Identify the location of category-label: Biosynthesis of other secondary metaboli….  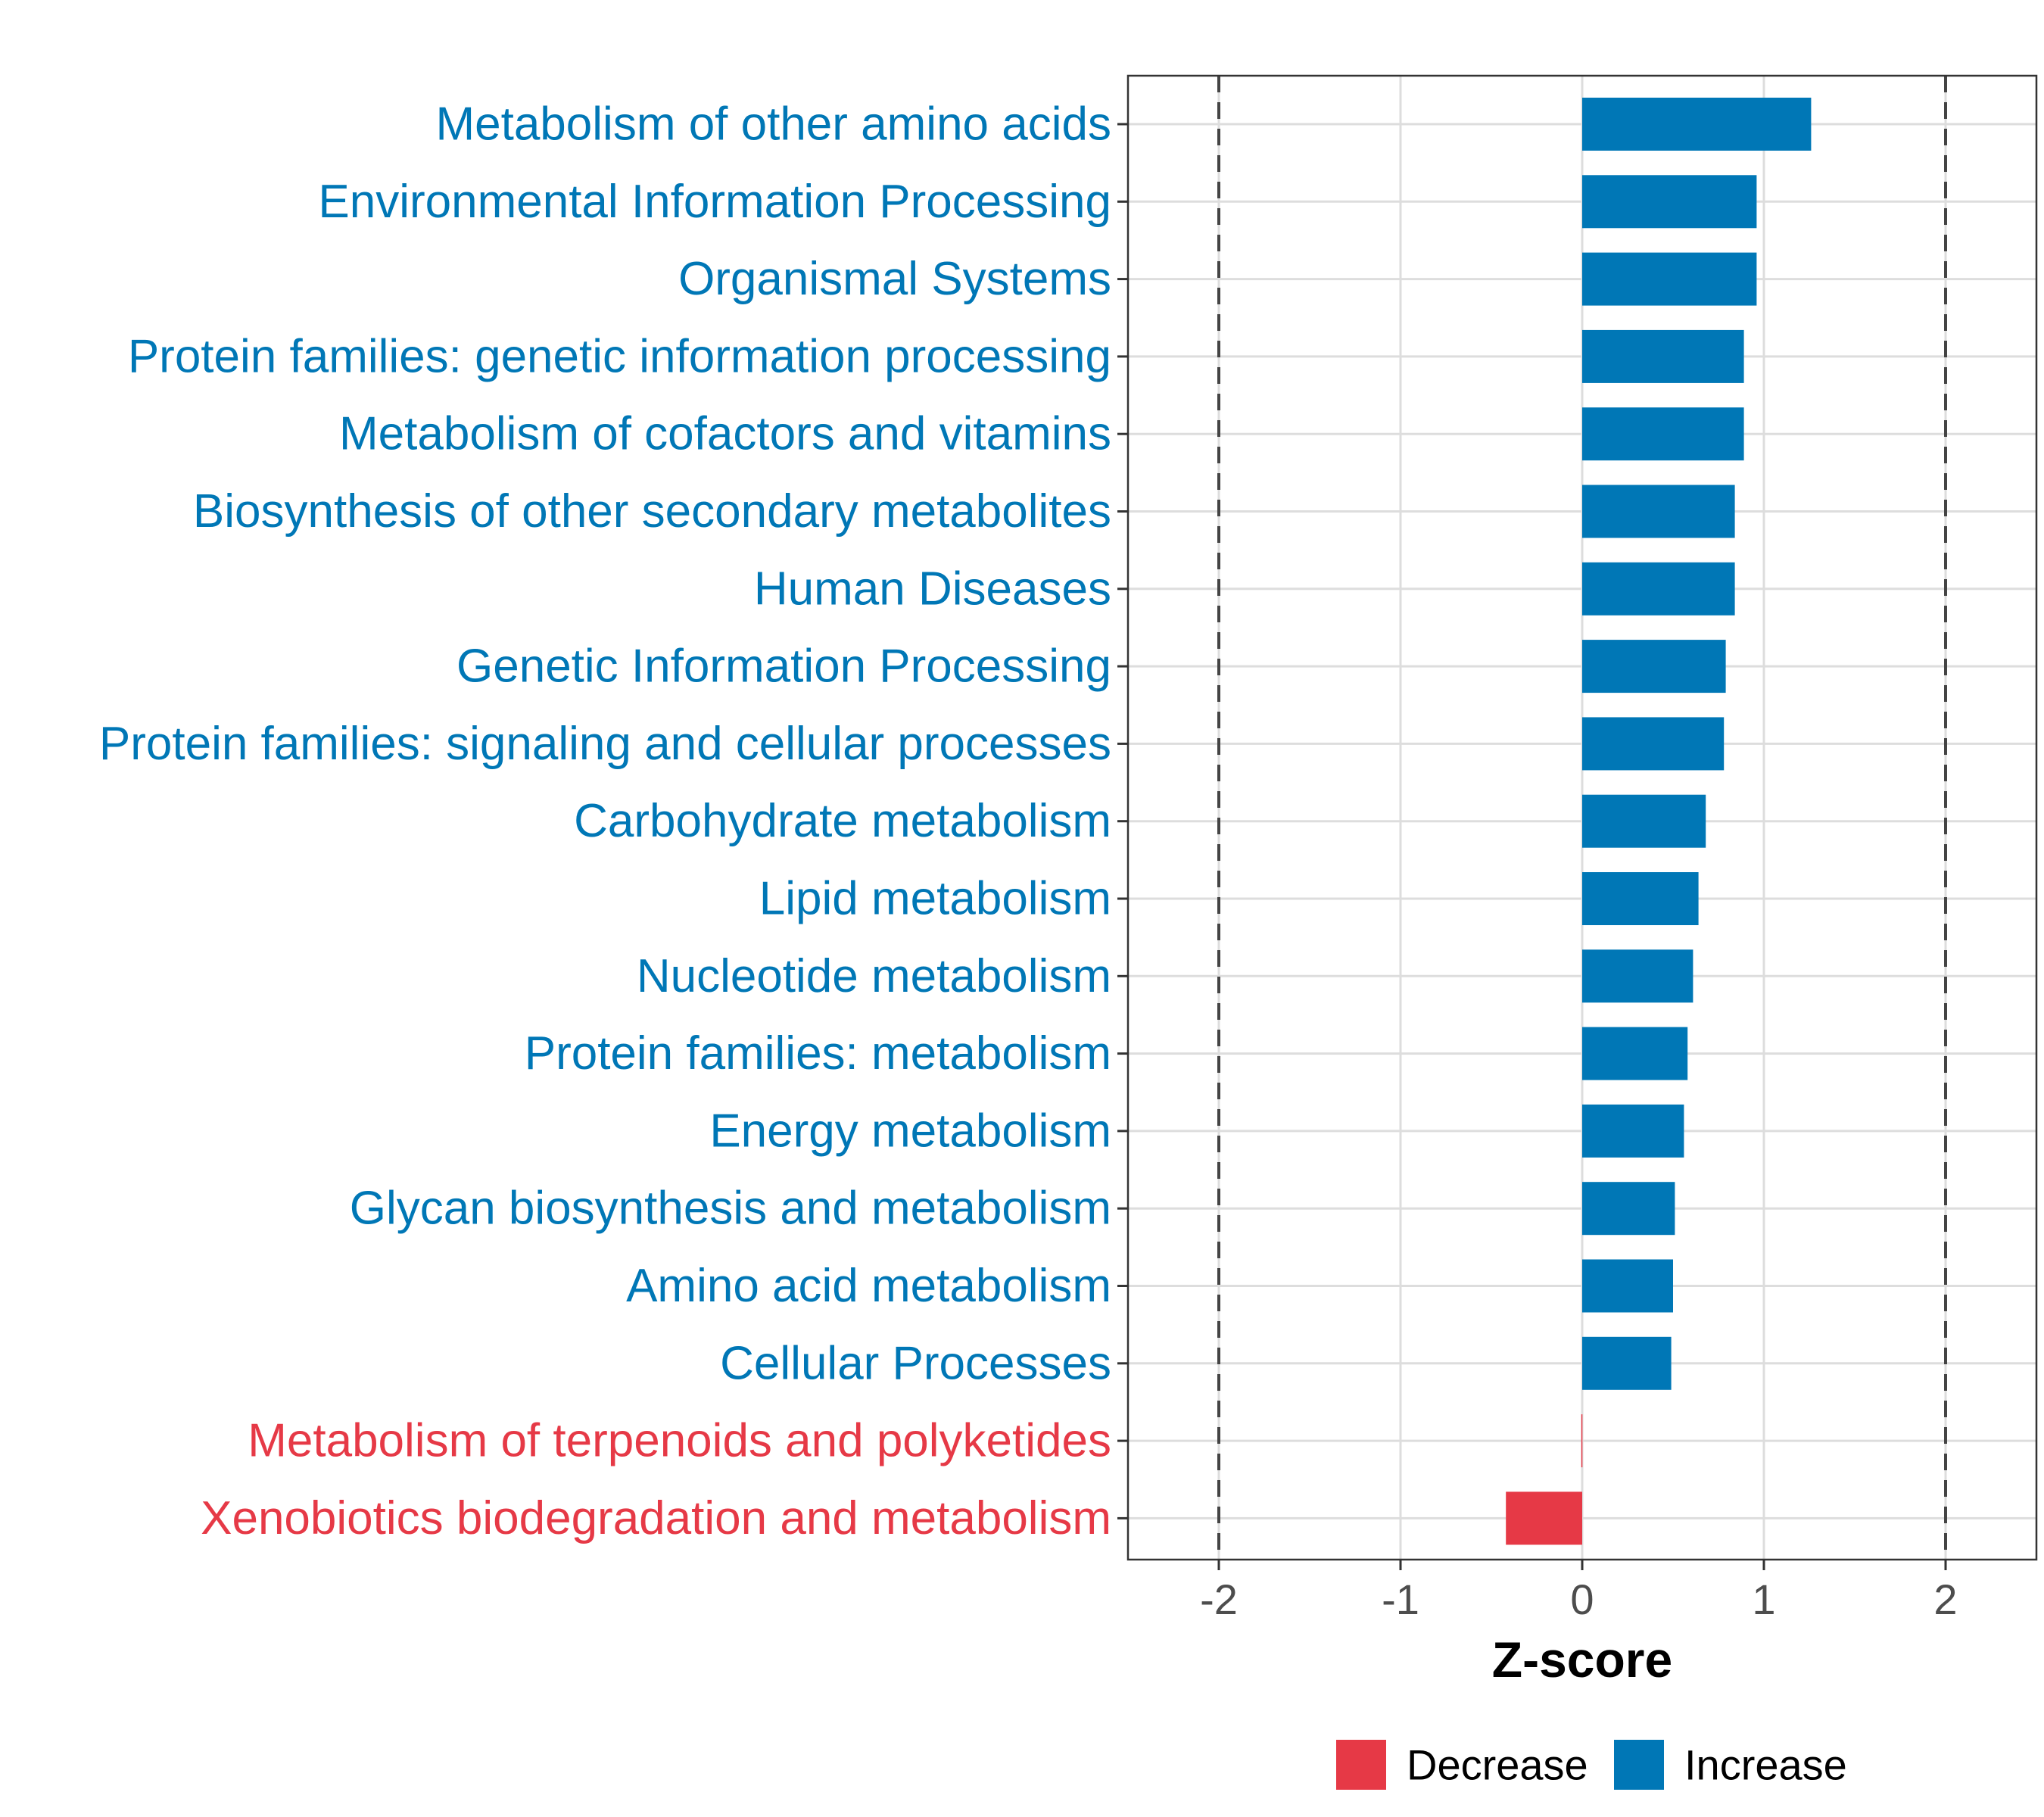
(652, 511).